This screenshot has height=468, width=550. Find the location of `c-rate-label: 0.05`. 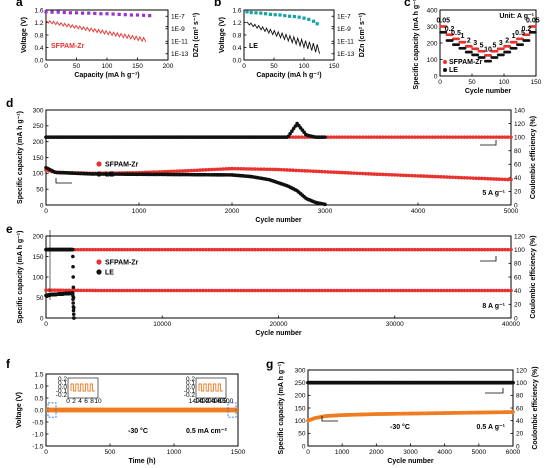

c-rate-label: 0.05 is located at coordinates (443, 21).